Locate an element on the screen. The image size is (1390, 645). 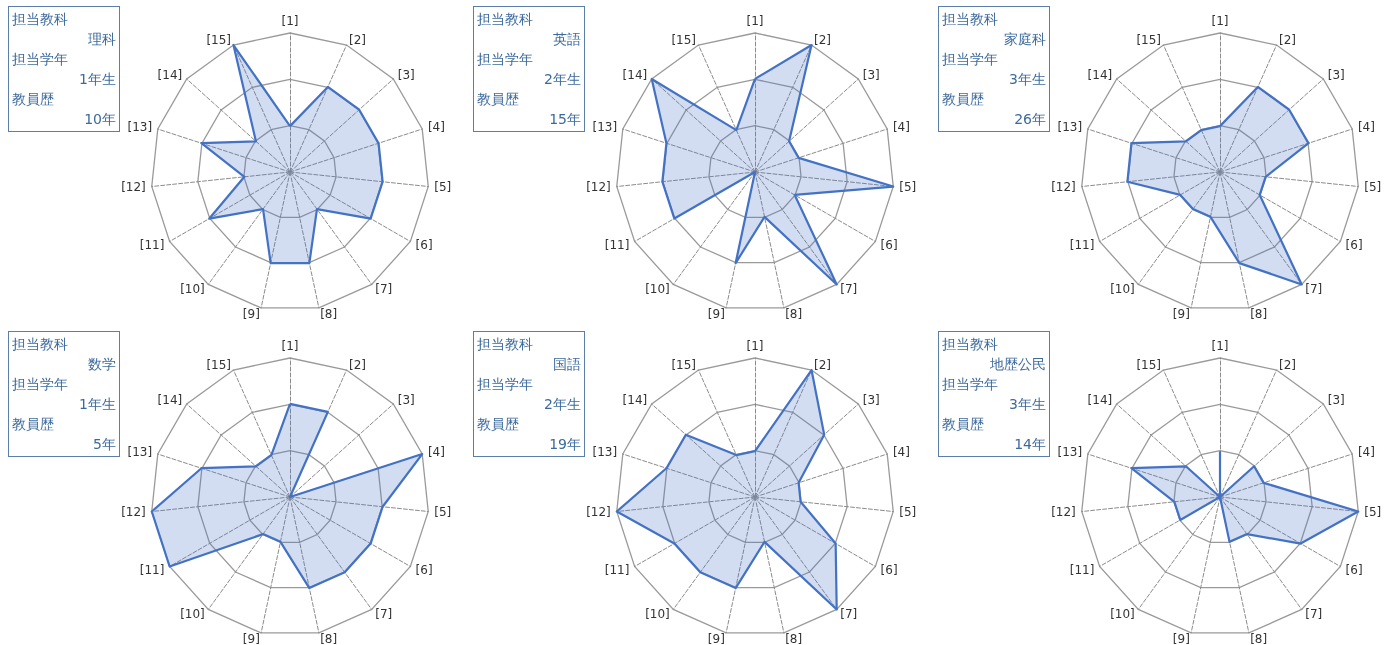
info-box: 担当教科 地歴公民 担当学年 3年生 教員歴 14年 is located at coordinates (994, 394).